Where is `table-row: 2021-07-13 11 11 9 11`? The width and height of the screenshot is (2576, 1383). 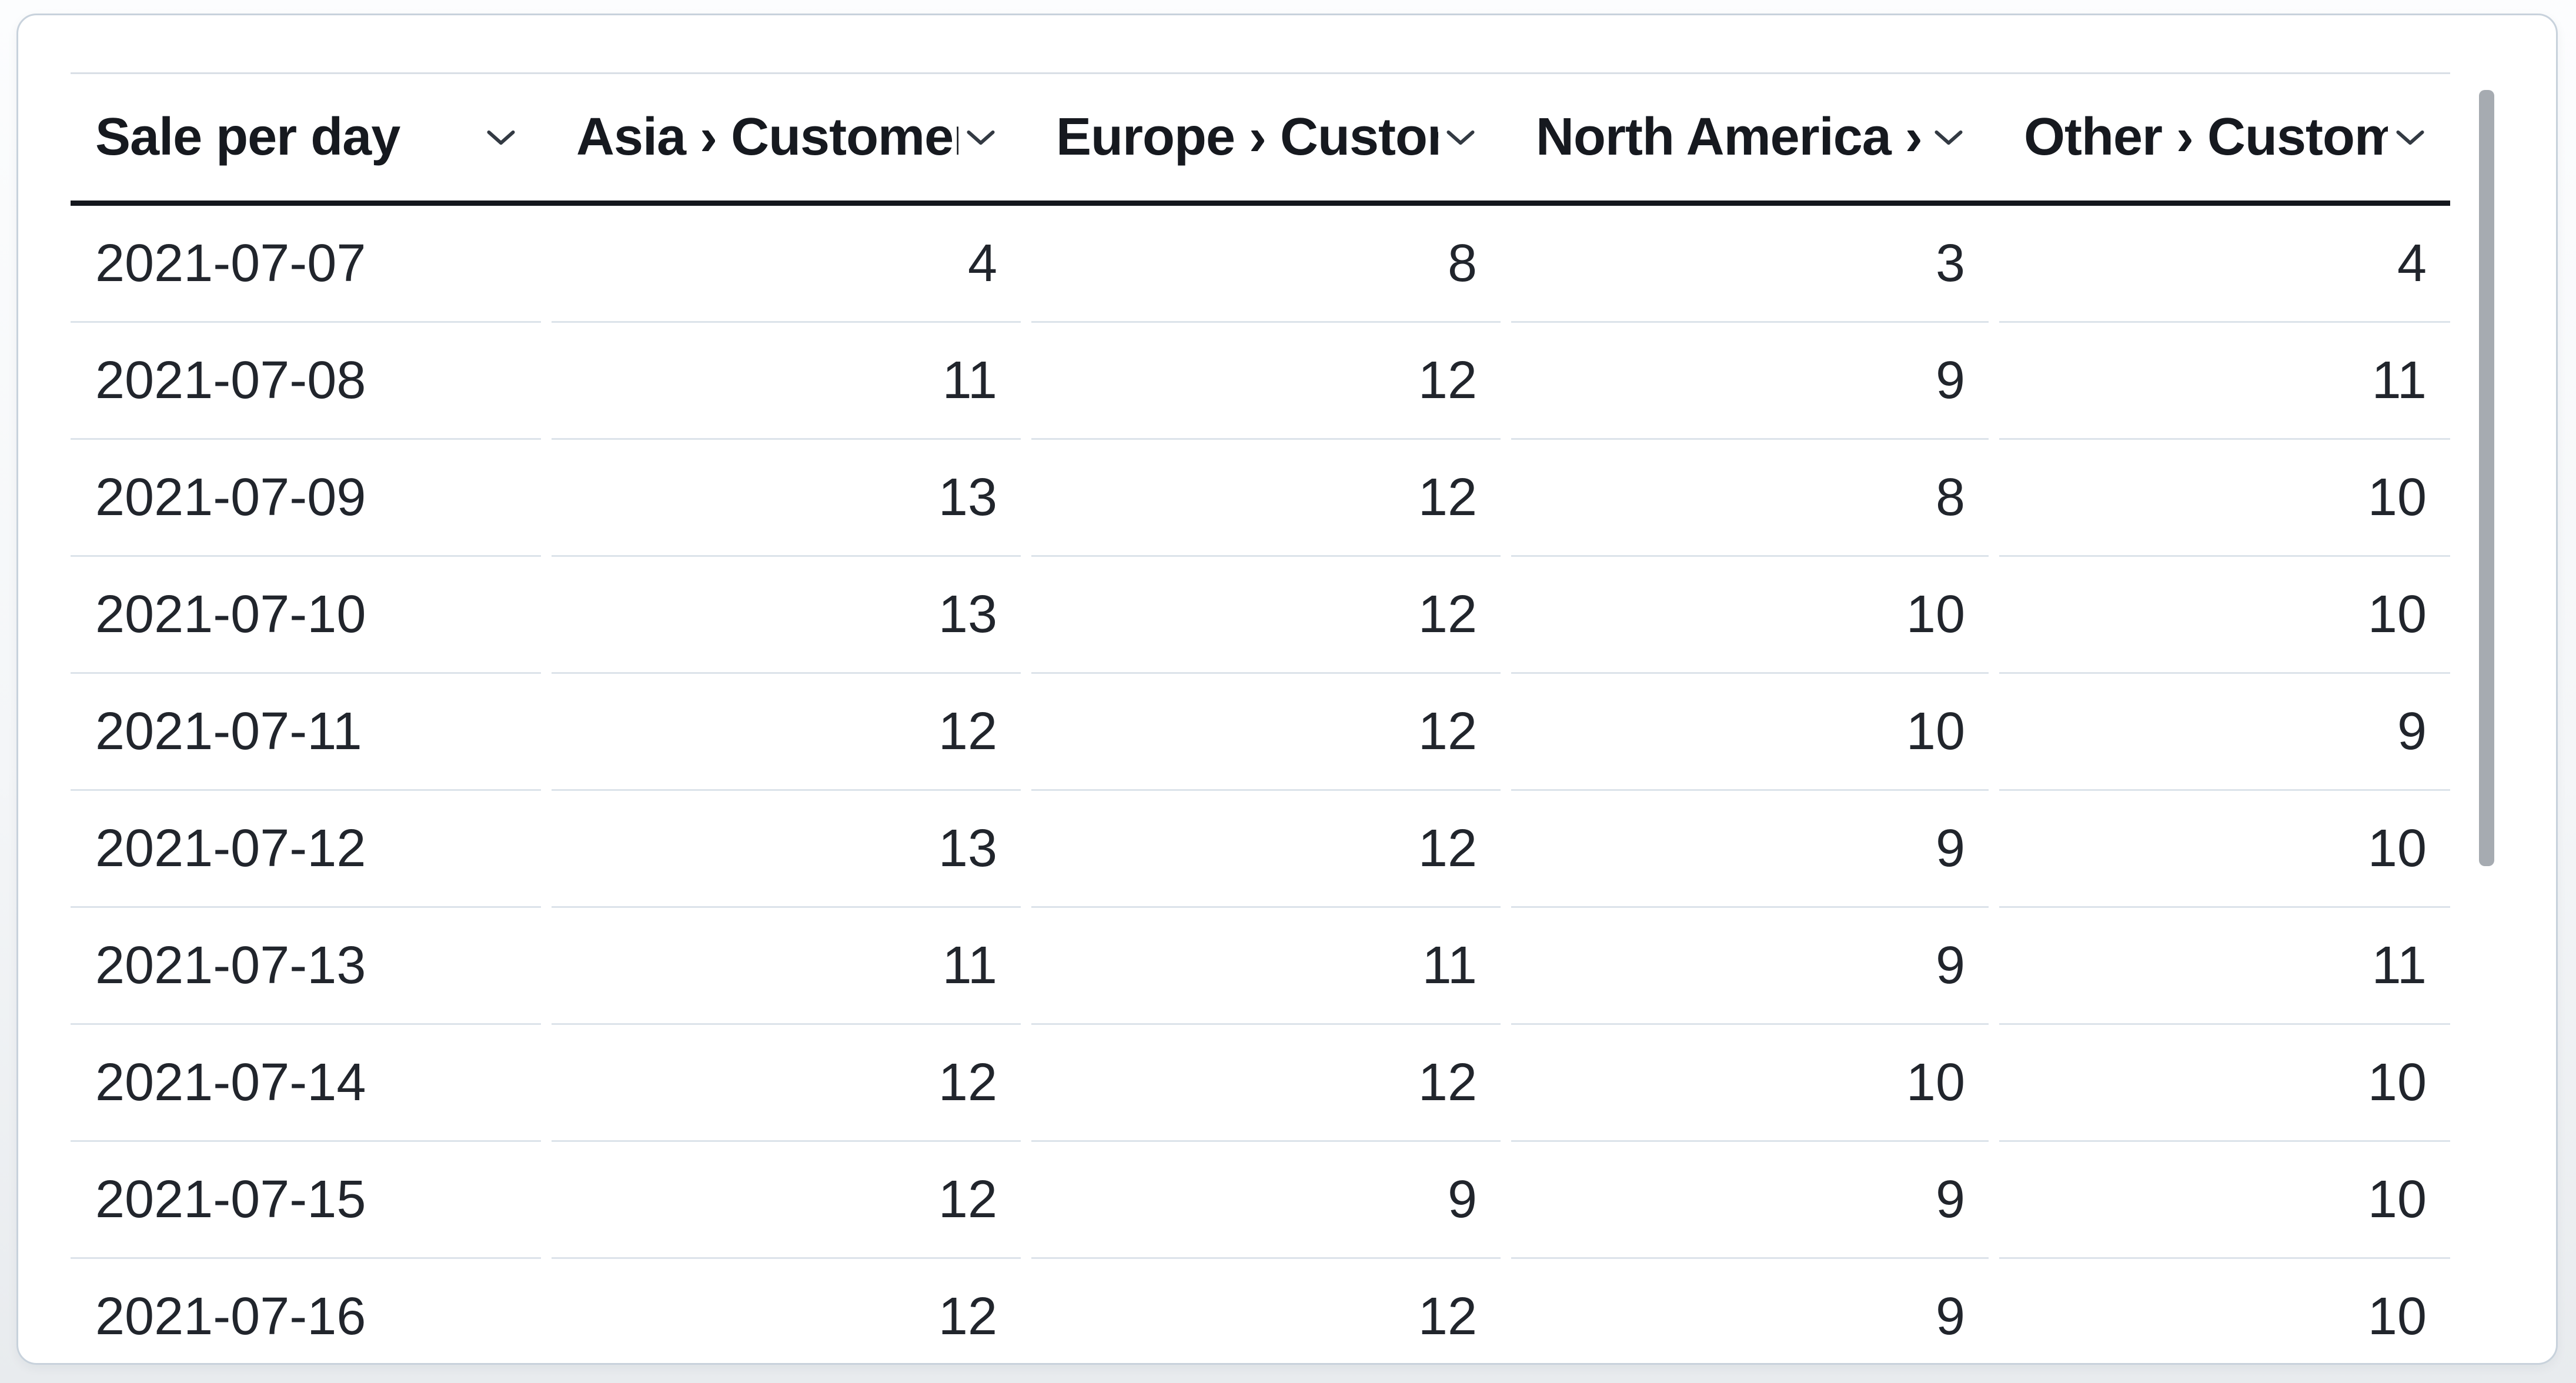 table-row: 2021-07-13 11 11 9 11 is located at coordinates (1260, 966).